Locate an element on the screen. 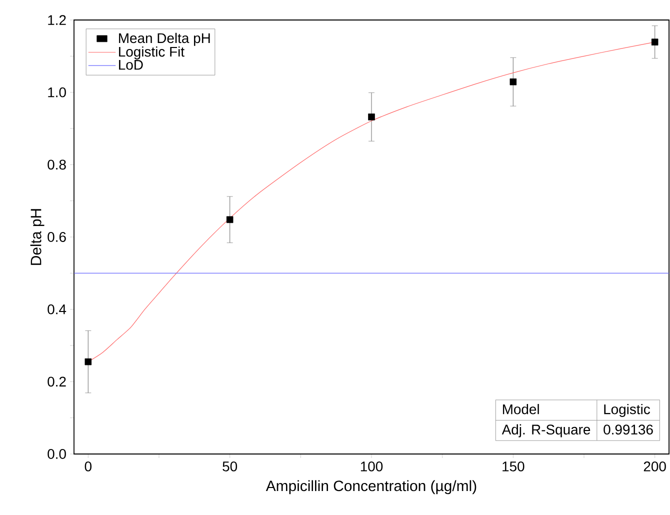 The height and width of the screenshot is (515, 670). y-tick-label: 1.2 is located at coordinates (57, 20).